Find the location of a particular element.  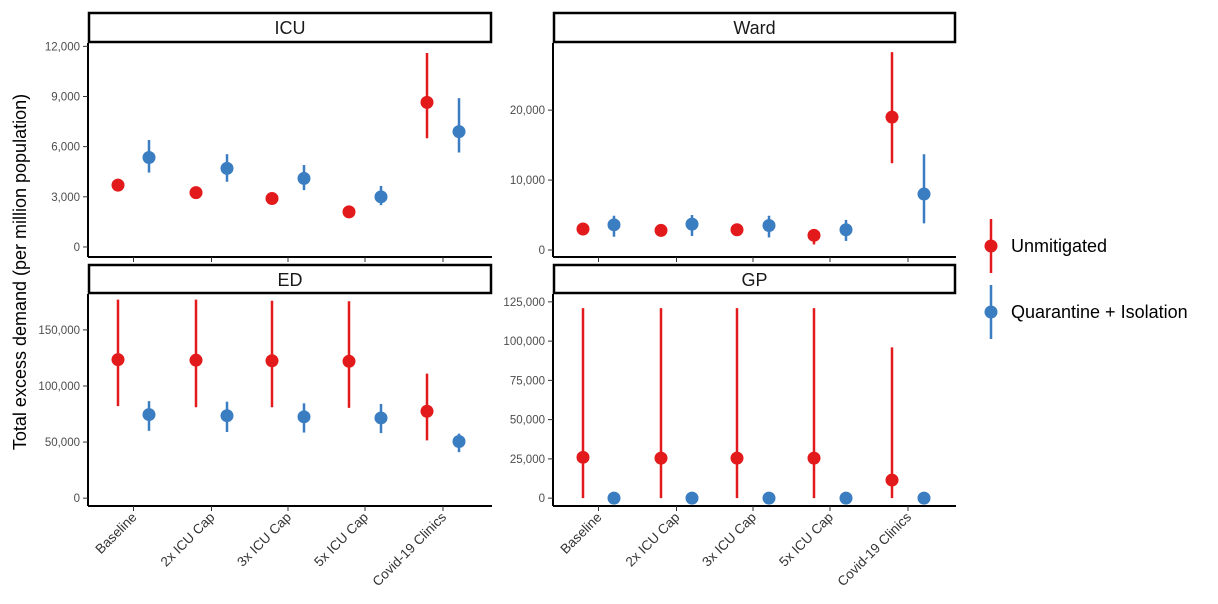

y-tick-label: 3,000 is located at coordinates (65, 198).